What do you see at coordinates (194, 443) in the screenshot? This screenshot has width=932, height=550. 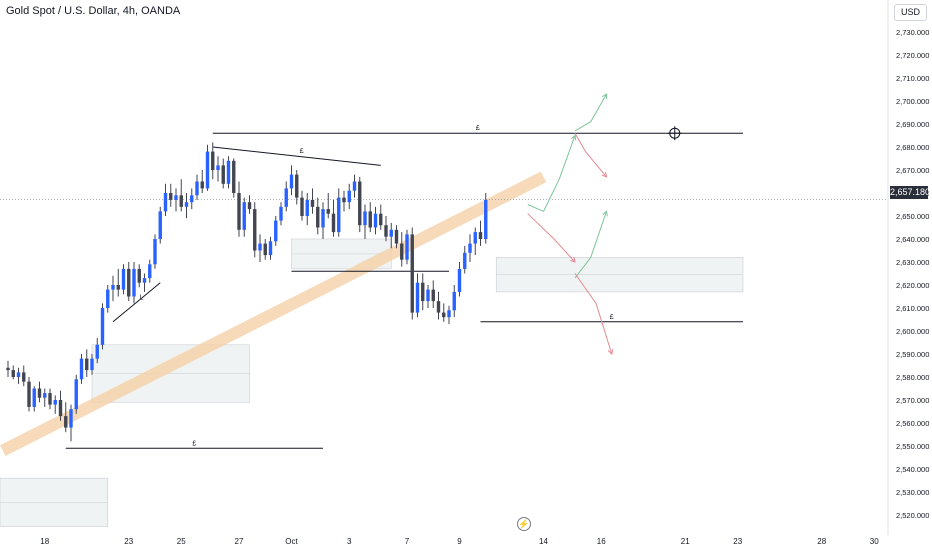 I see `level-label: £` at bounding box center [194, 443].